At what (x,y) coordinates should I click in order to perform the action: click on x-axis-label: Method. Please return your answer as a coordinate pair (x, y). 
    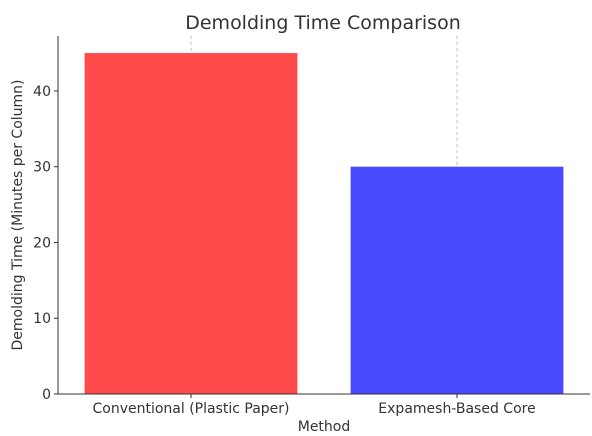
    Looking at the image, I should click on (324, 425).